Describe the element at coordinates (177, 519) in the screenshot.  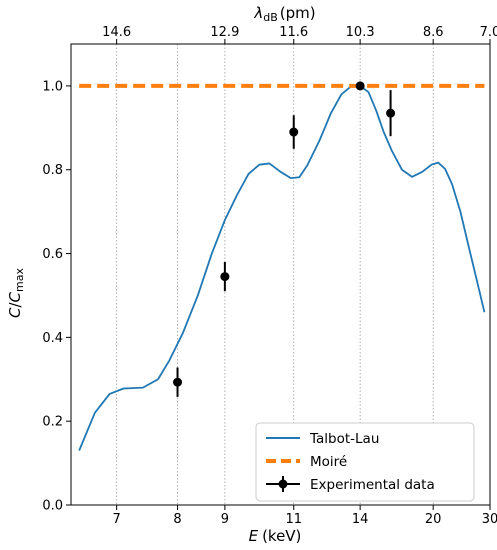
I see `x-tick-label-8: 8` at that location.